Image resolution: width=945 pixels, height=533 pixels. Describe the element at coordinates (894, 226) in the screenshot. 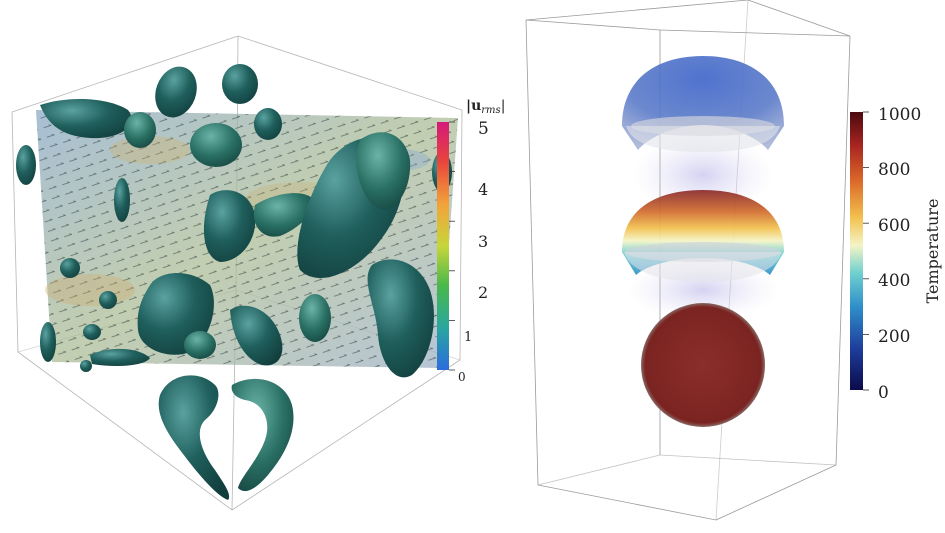

I see `colorbar-tick-label: 600` at that location.